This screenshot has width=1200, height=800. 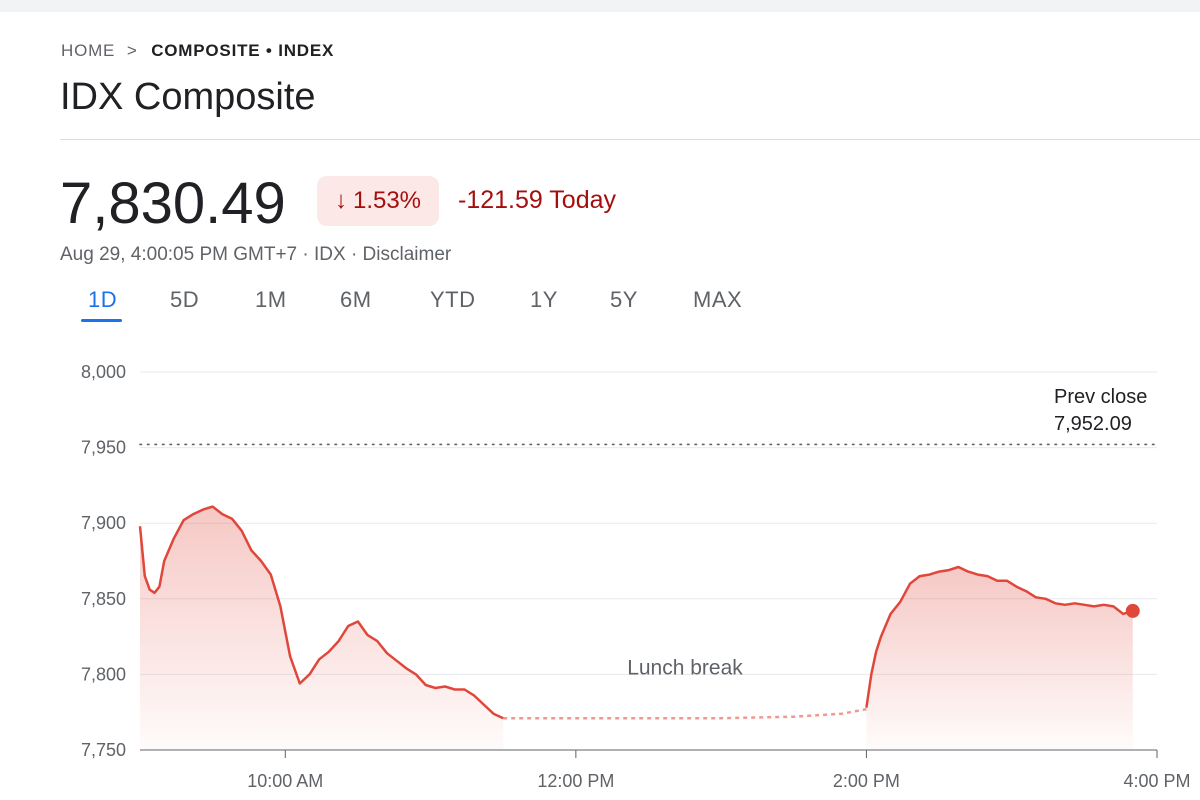 What do you see at coordinates (600, 6) in the screenshot?
I see `top-bar` at bounding box center [600, 6].